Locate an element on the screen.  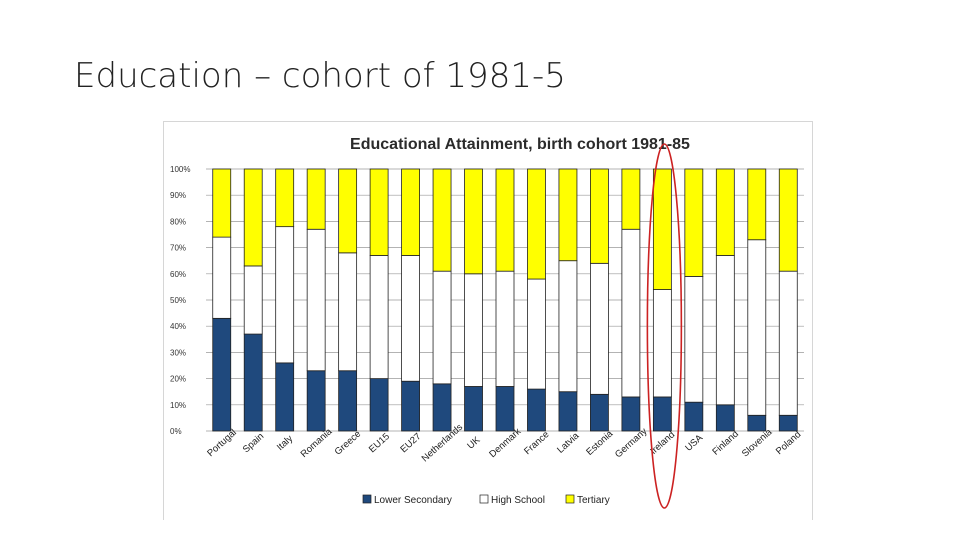
y-tick-label: 0% is located at coordinates (176, 431).